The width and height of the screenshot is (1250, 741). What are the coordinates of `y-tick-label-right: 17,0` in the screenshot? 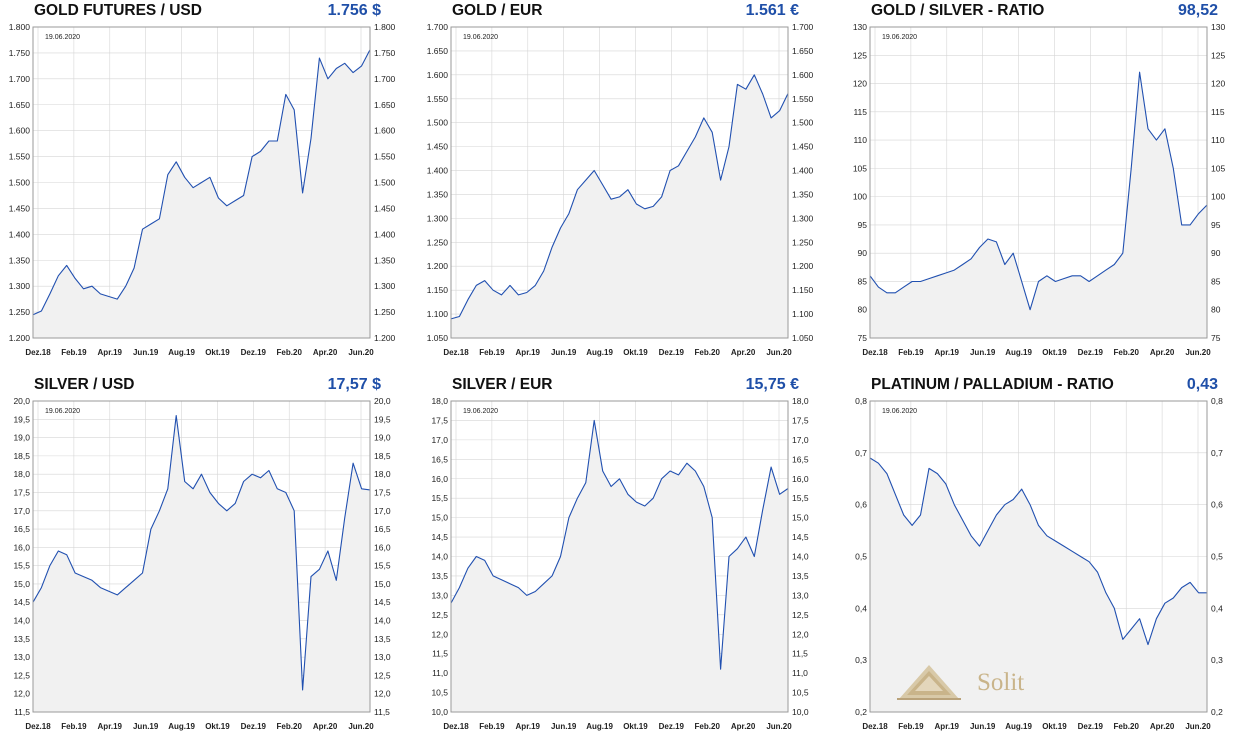 It's located at (382, 511).